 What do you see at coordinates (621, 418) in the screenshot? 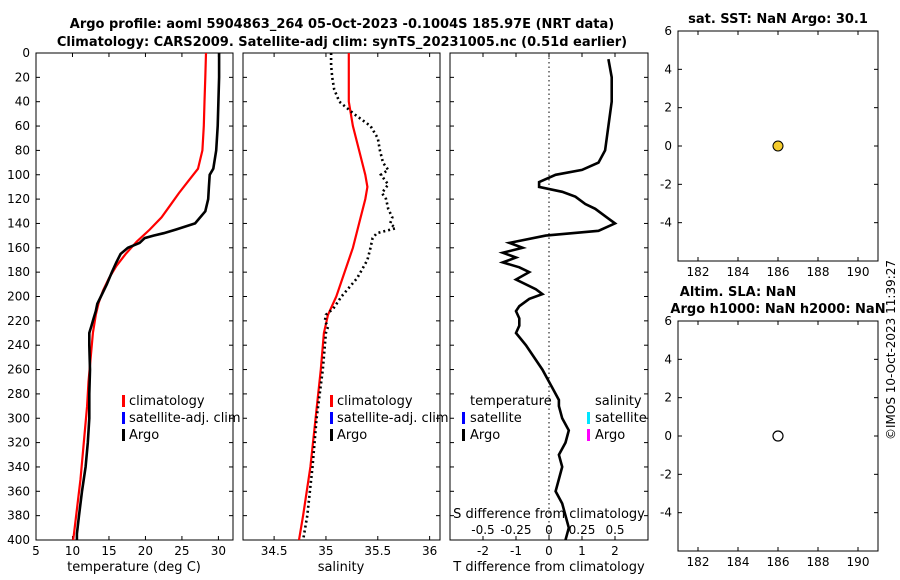
I see `legend-label-satellite-salinity: satellite` at bounding box center [621, 418].